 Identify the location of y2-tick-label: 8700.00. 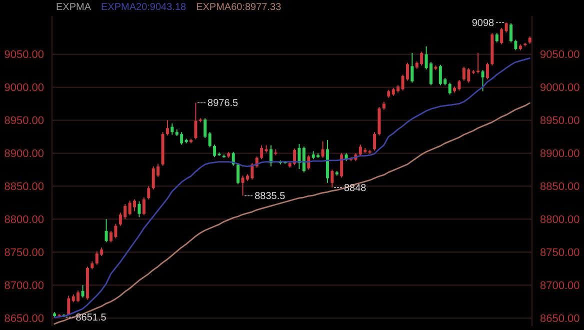
(560, 286).